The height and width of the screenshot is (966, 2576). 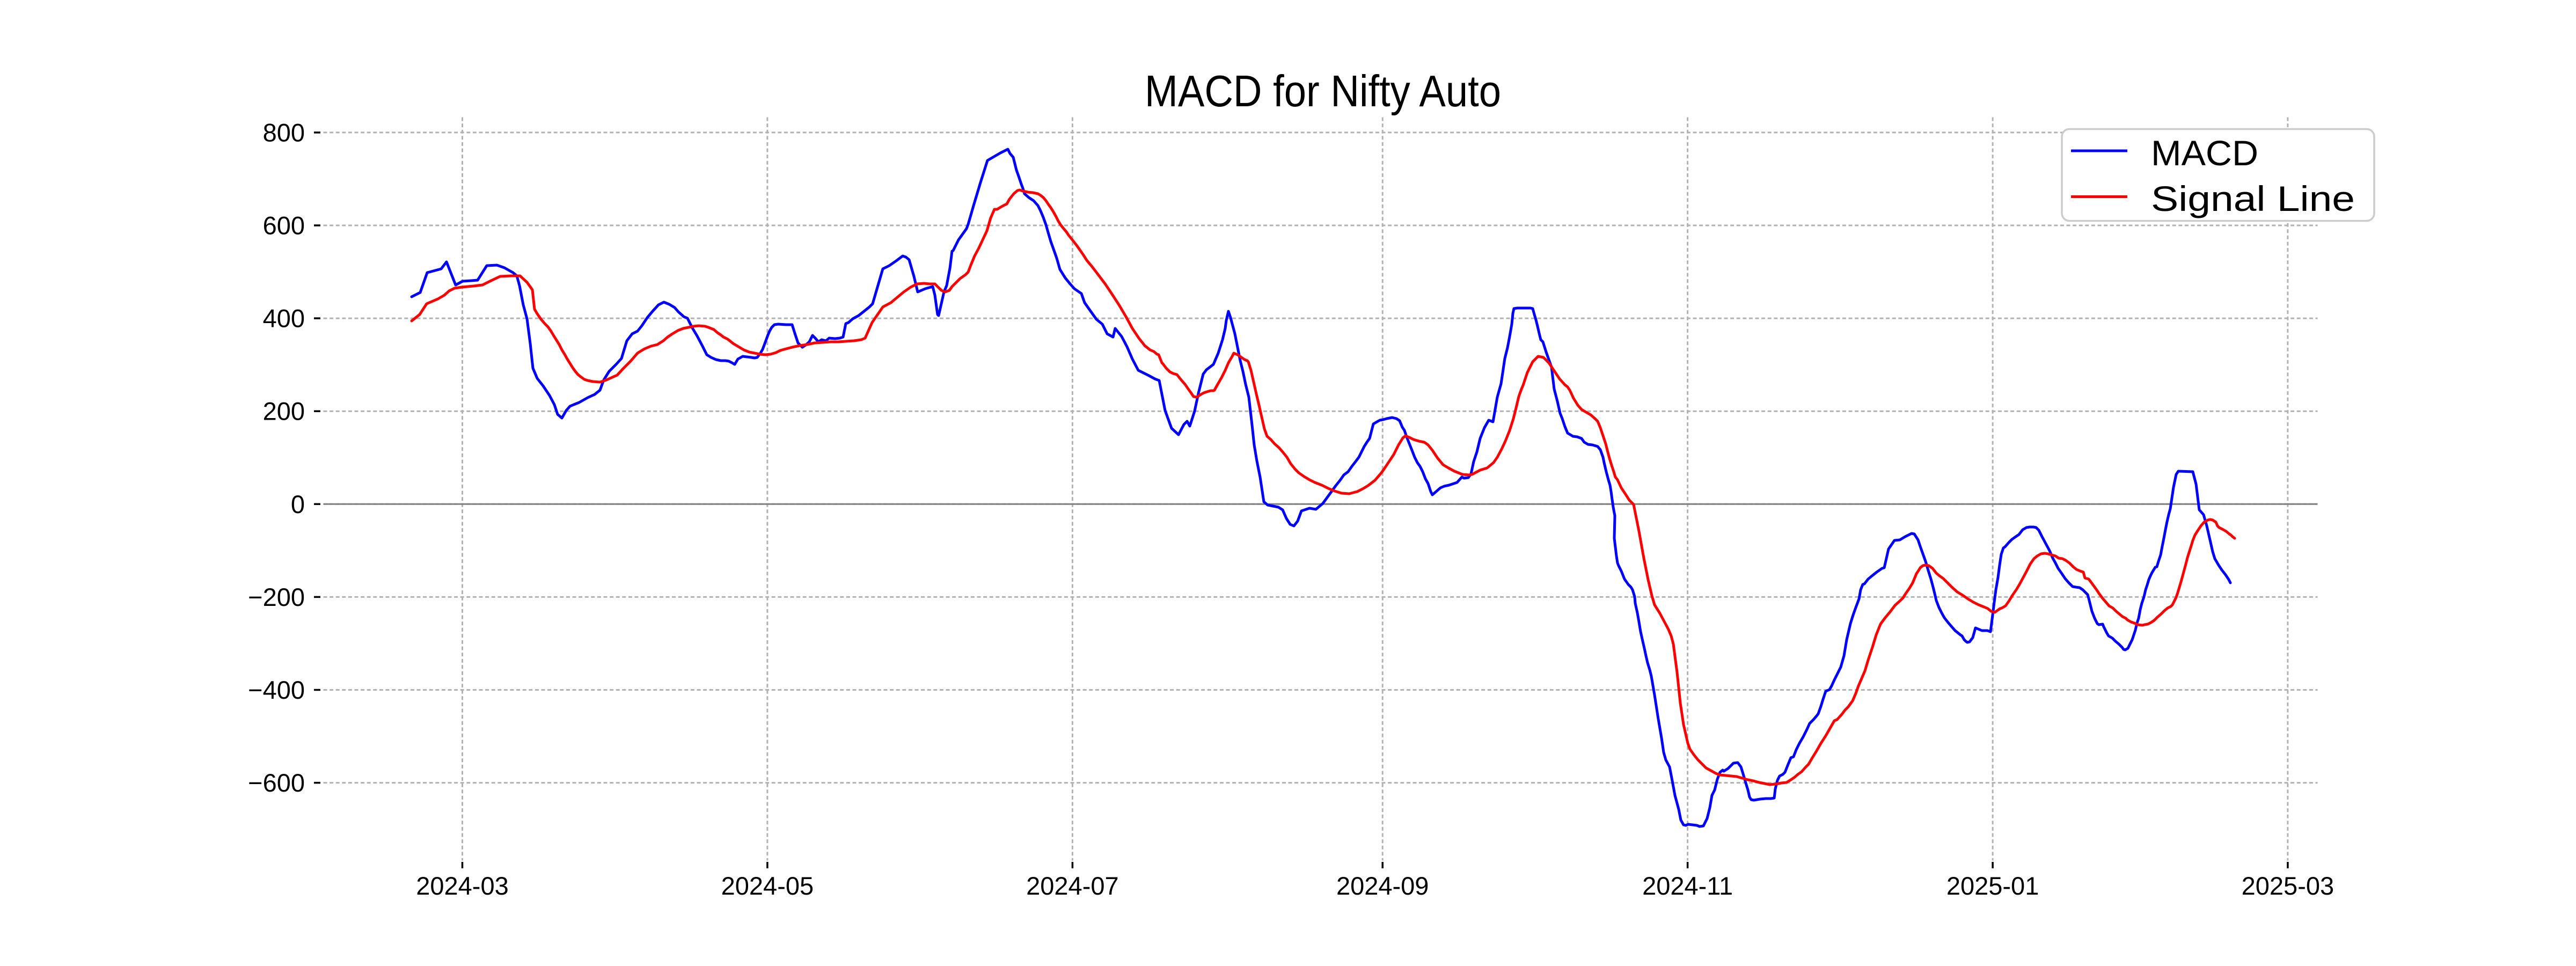 What do you see at coordinates (462, 886) in the screenshot?
I see `svg-text: 2024-03` at bounding box center [462, 886].